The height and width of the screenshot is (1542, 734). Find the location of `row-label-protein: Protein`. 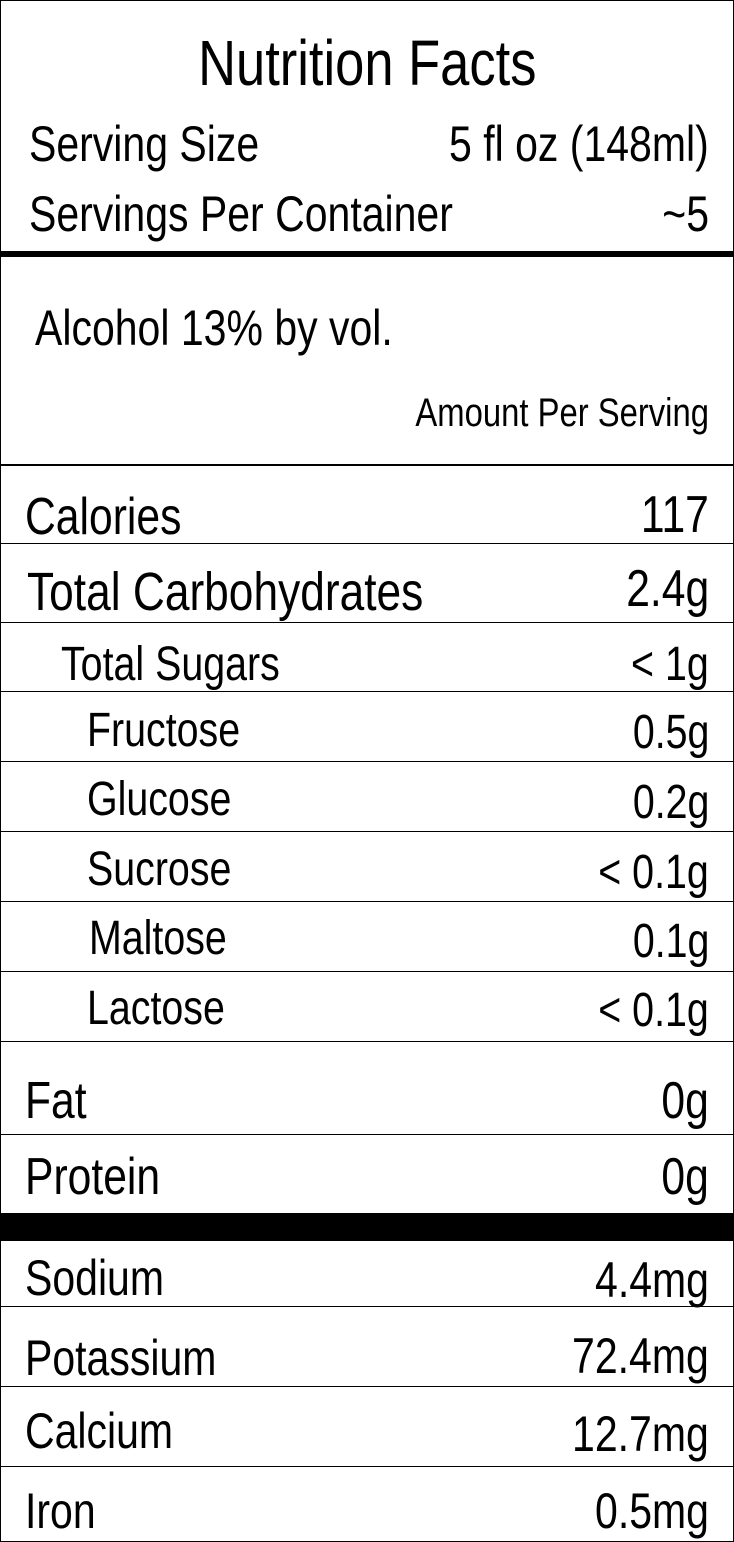

row-label-protein: Protein is located at coordinates (93, 1177).